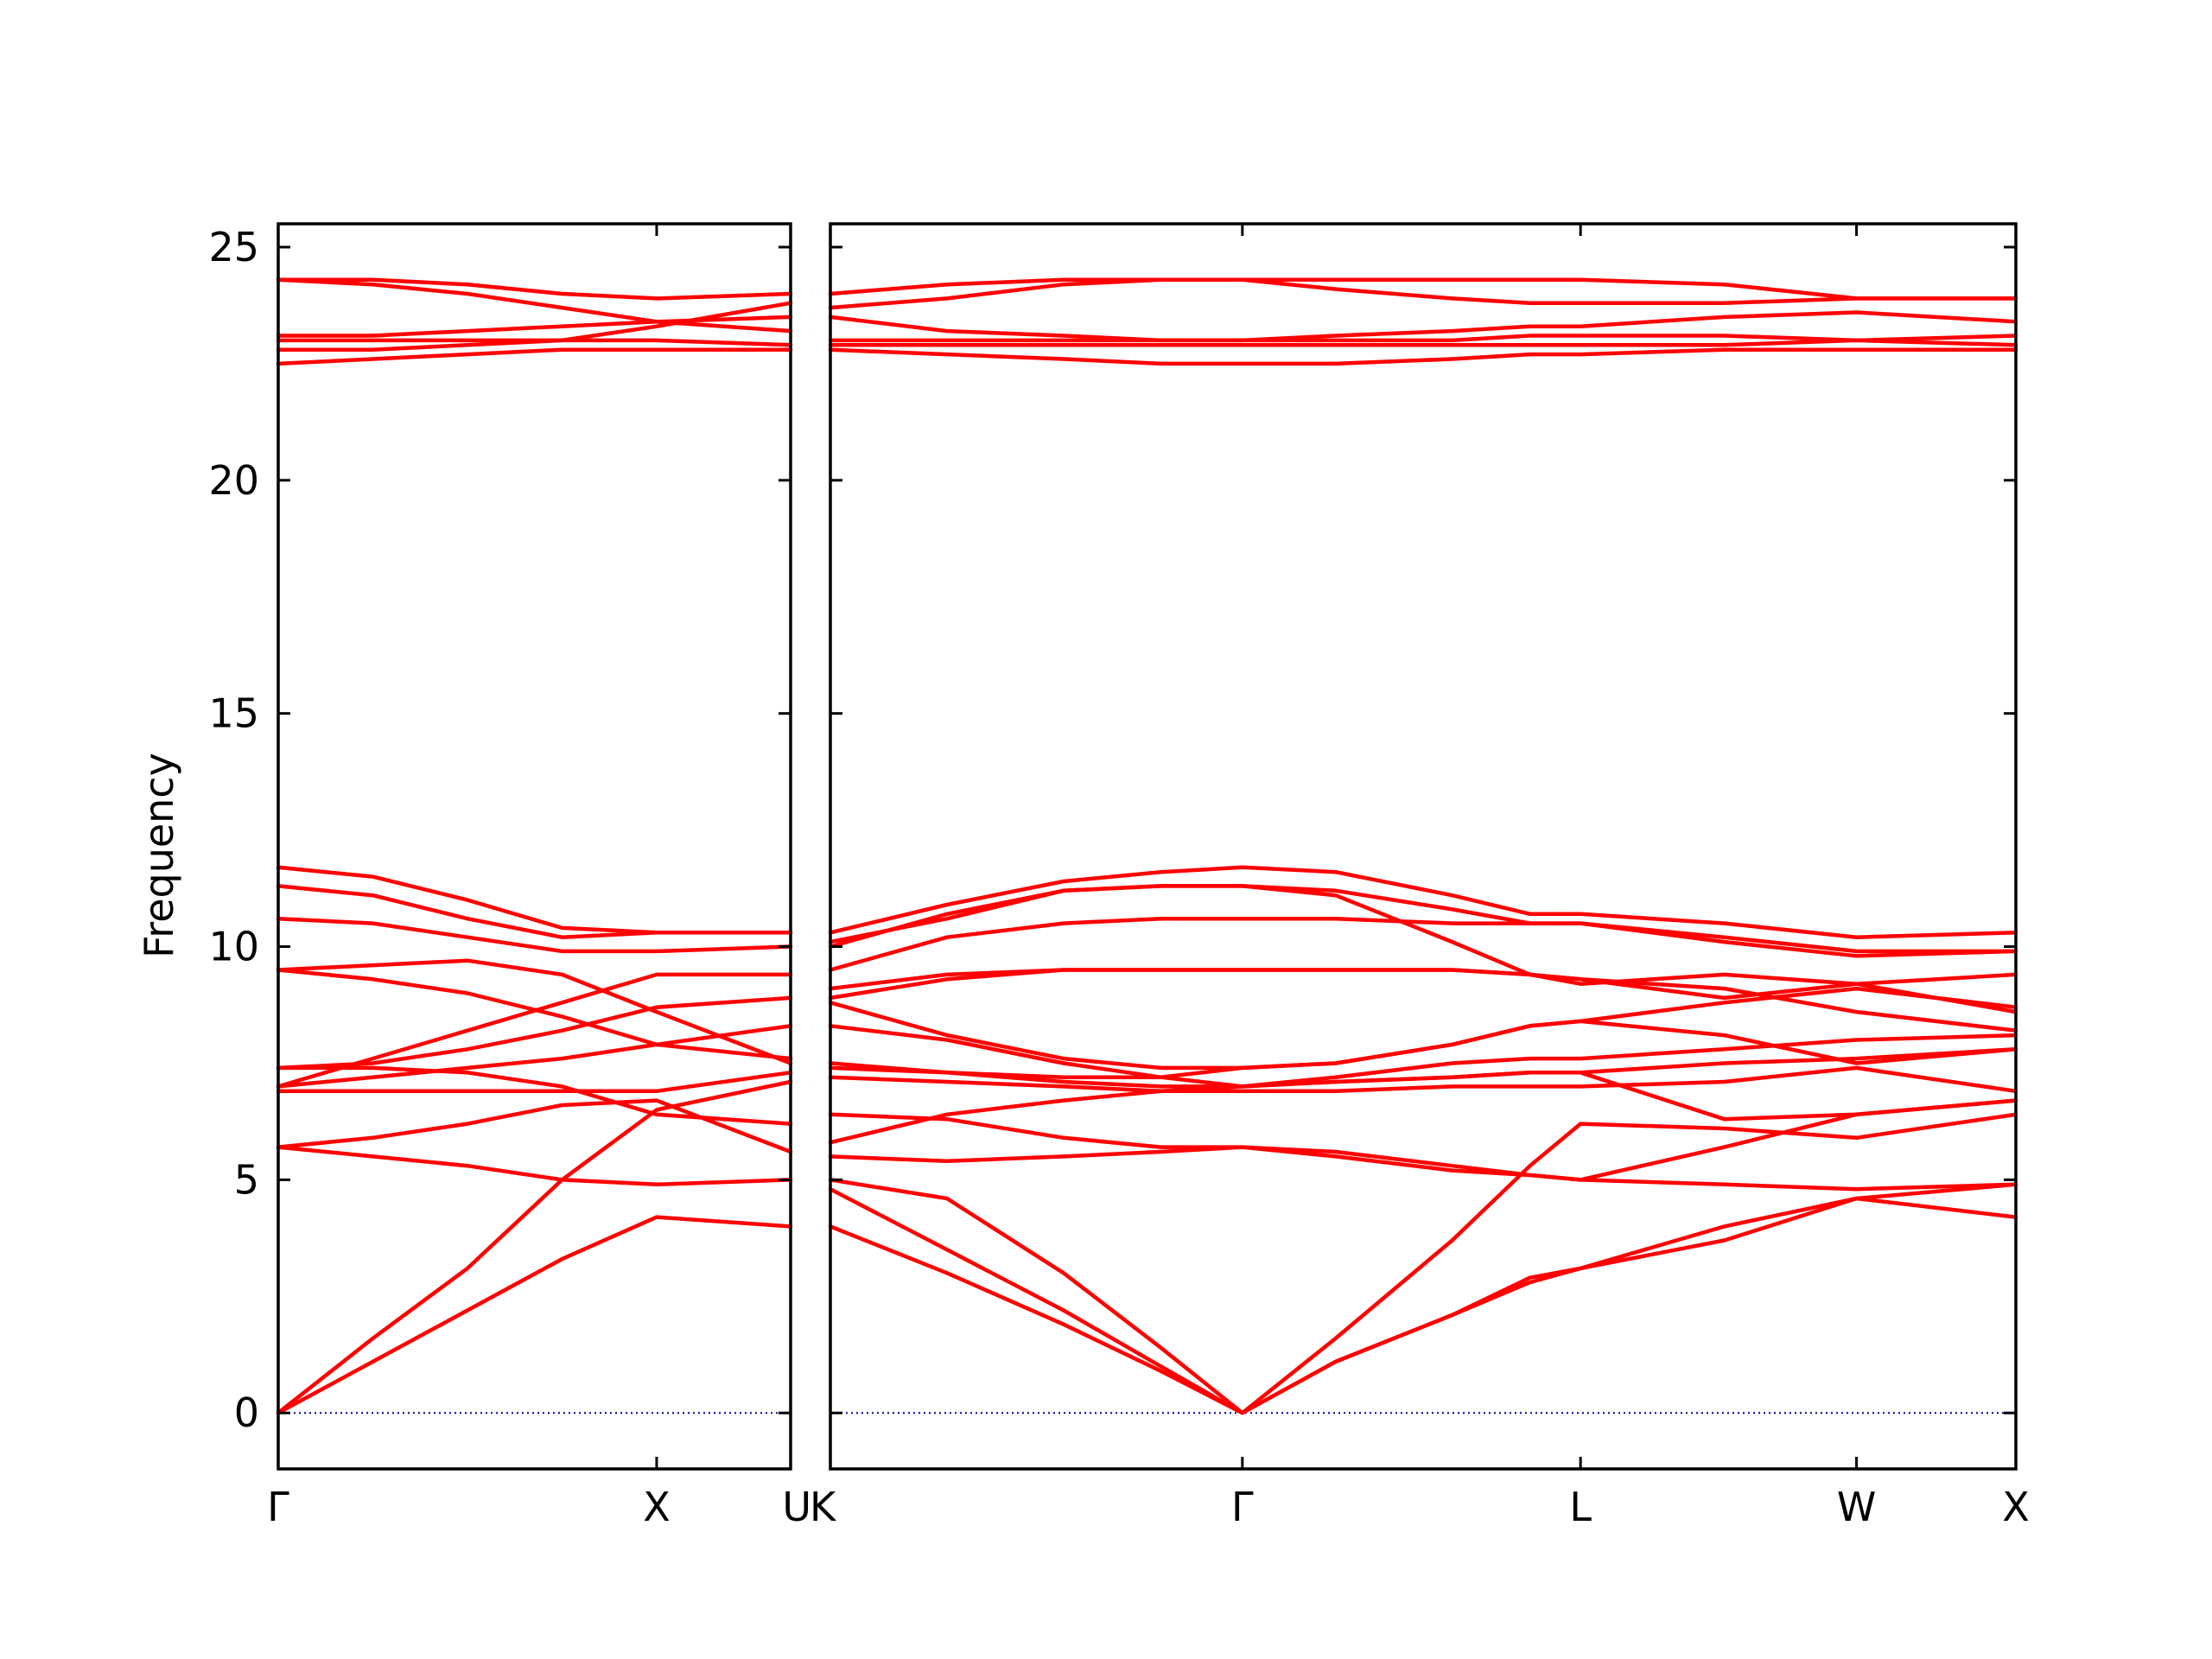 This screenshot has width=2212, height=1659. What do you see at coordinates (823, 1507) in the screenshot?
I see `x-tick-label: K` at bounding box center [823, 1507].